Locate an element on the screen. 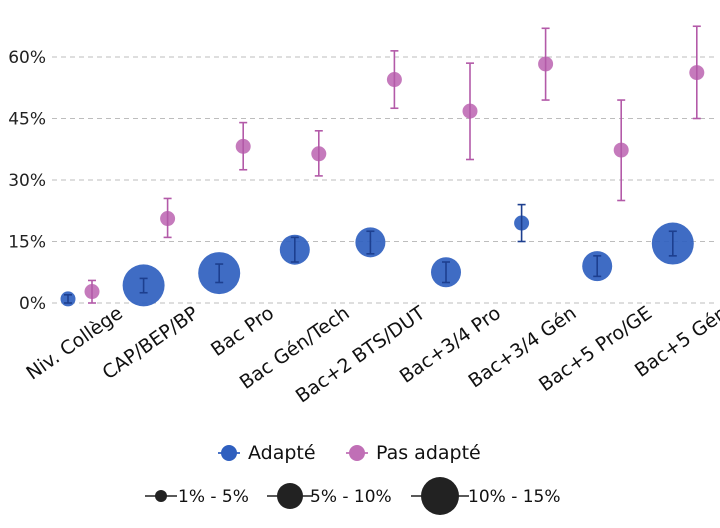 This screenshot has height=528, width=720. y-tick-label: 15% is located at coordinates (27, 243).